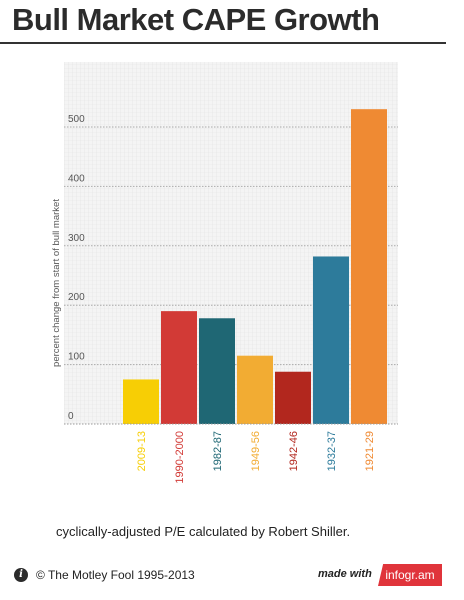 The width and height of the screenshot is (464, 600). What do you see at coordinates (179, 367) in the screenshot?
I see `bar-1990-2000` at bounding box center [179, 367].